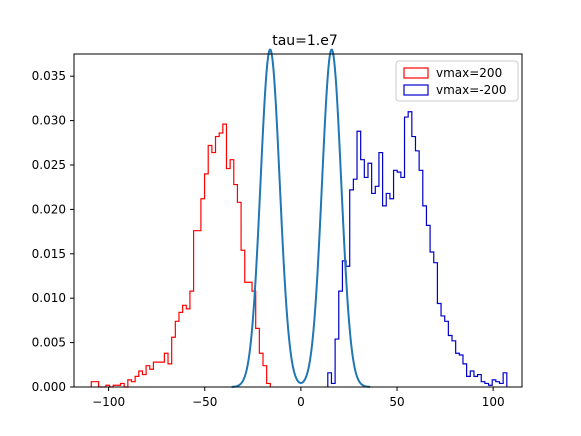 This screenshot has height=436, width=581. I want to click on chart-title: tau=1.e7, so click(305, 41).